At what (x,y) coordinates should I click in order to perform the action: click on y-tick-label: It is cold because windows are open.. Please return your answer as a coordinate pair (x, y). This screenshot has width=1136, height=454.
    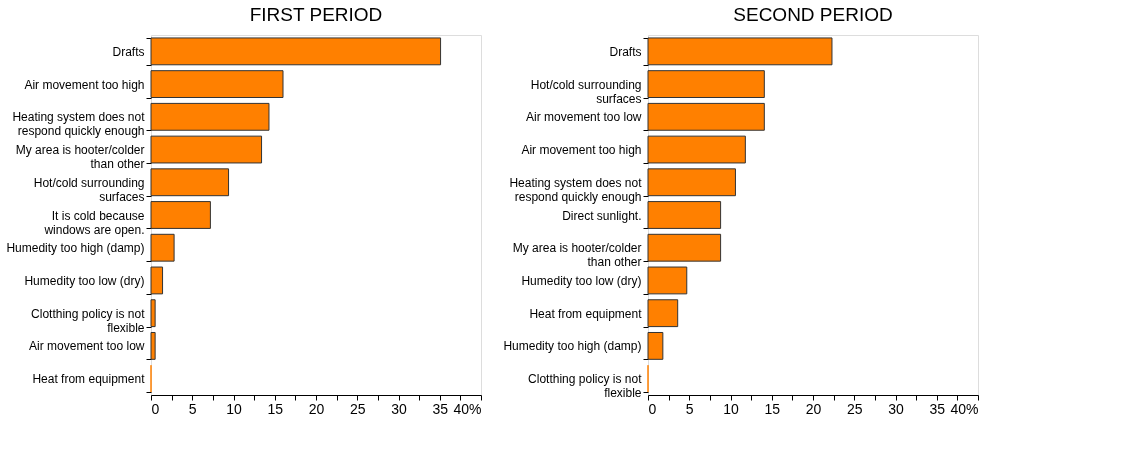
    Looking at the image, I should click on (94, 222).